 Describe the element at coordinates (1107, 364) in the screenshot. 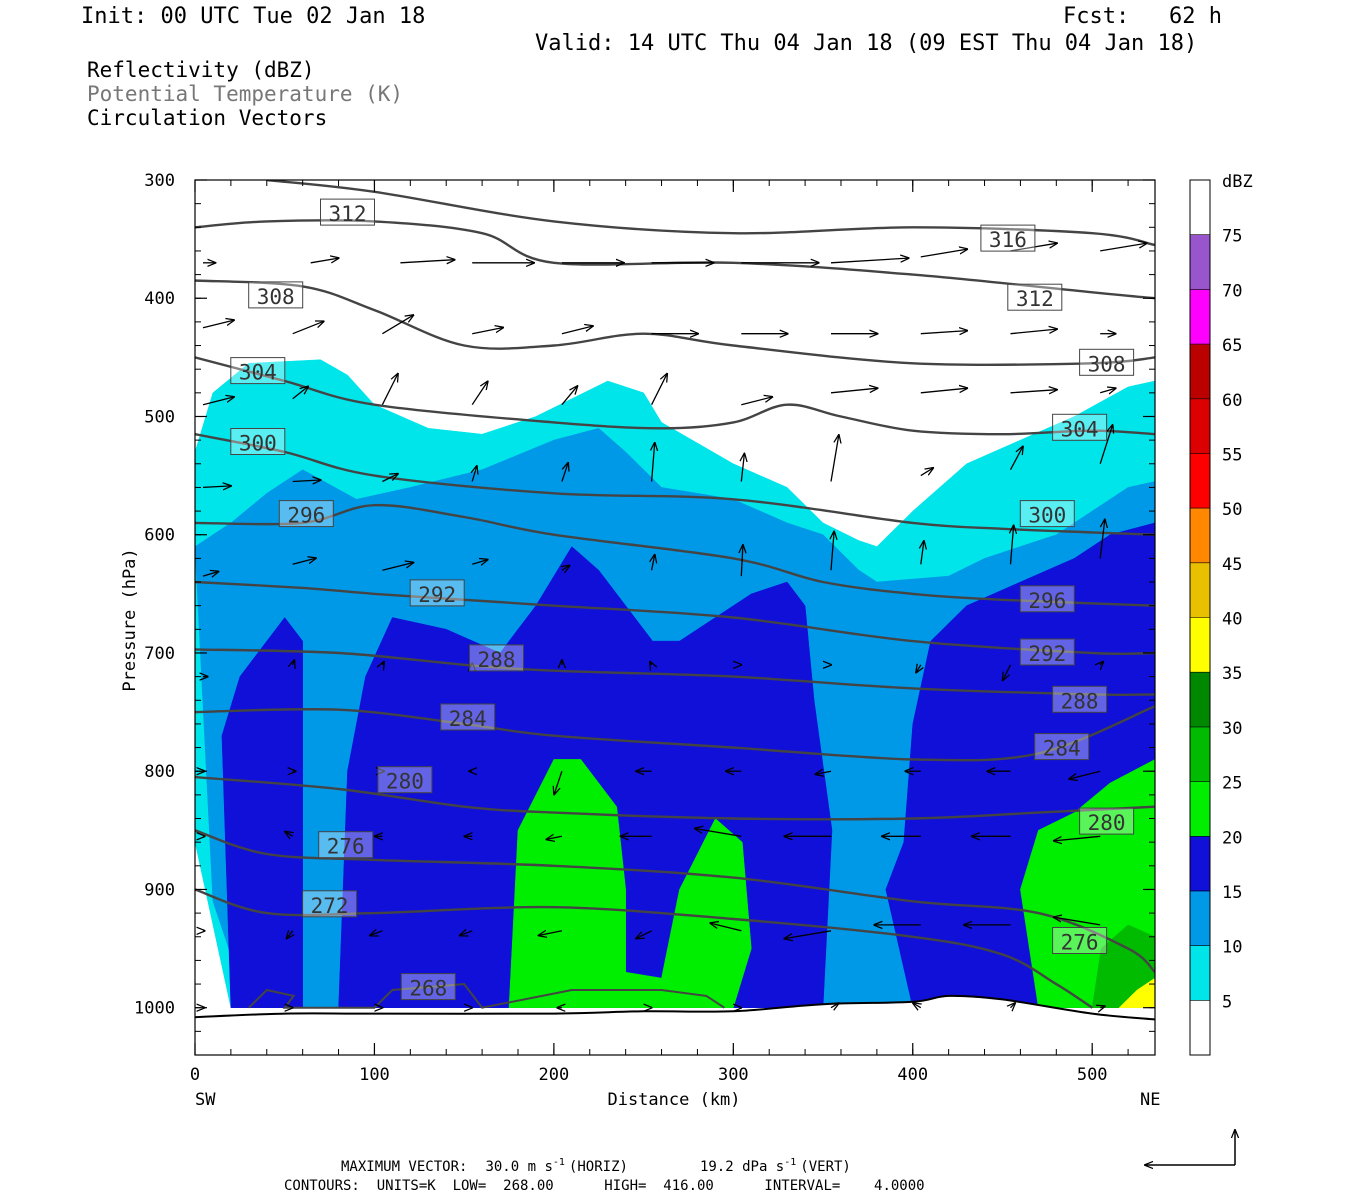

I see `contour-label-text: 308` at that location.